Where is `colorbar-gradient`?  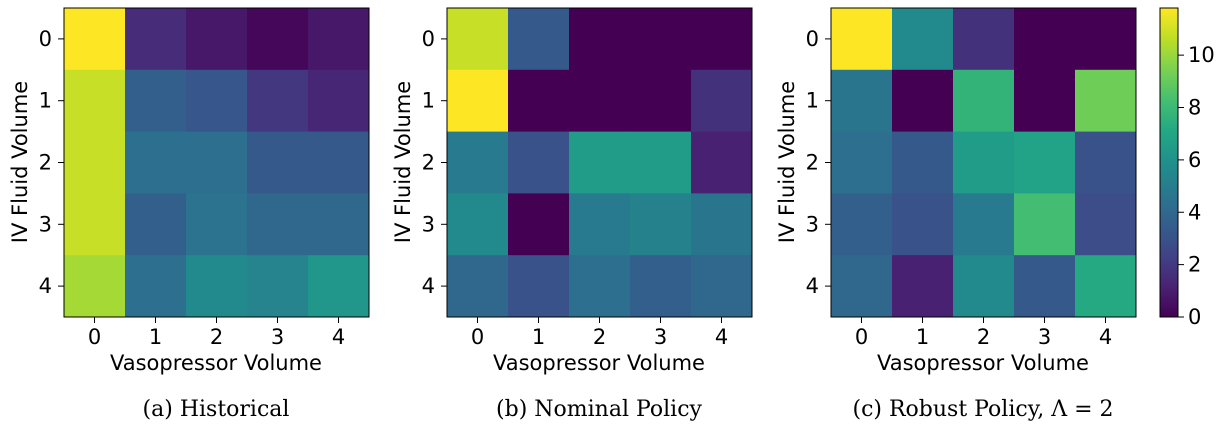 colorbar-gradient is located at coordinates (1169, 162).